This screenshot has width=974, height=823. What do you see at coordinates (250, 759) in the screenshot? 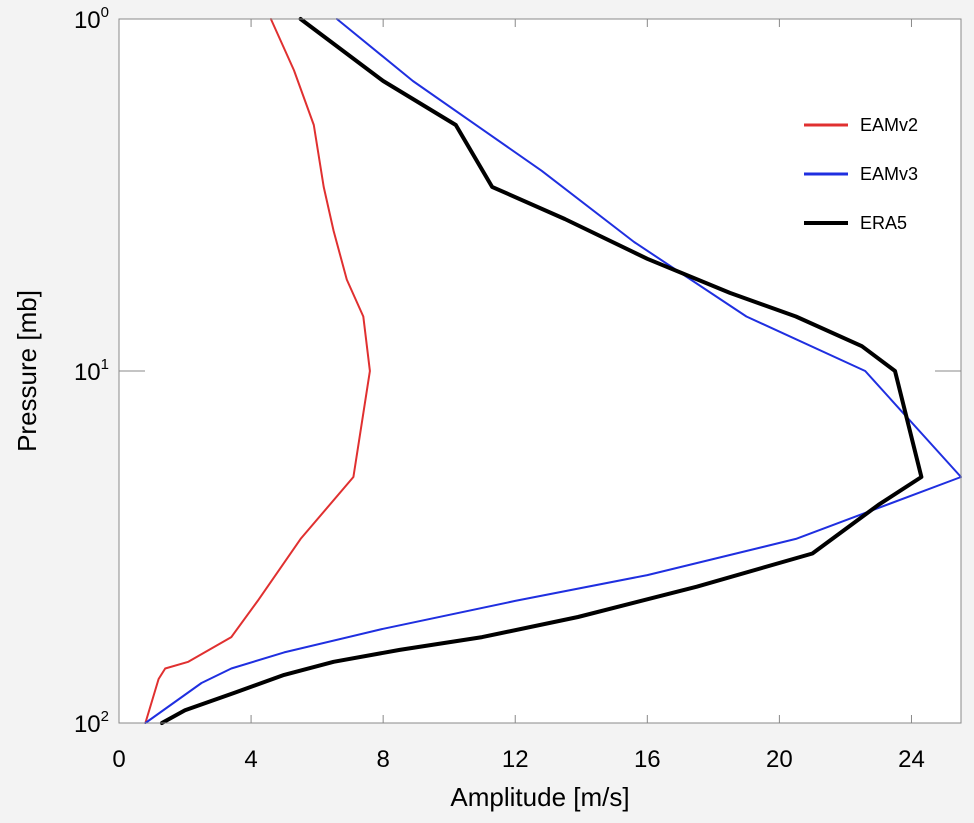
I see `x-tick-label: 4` at bounding box center [250, 759].